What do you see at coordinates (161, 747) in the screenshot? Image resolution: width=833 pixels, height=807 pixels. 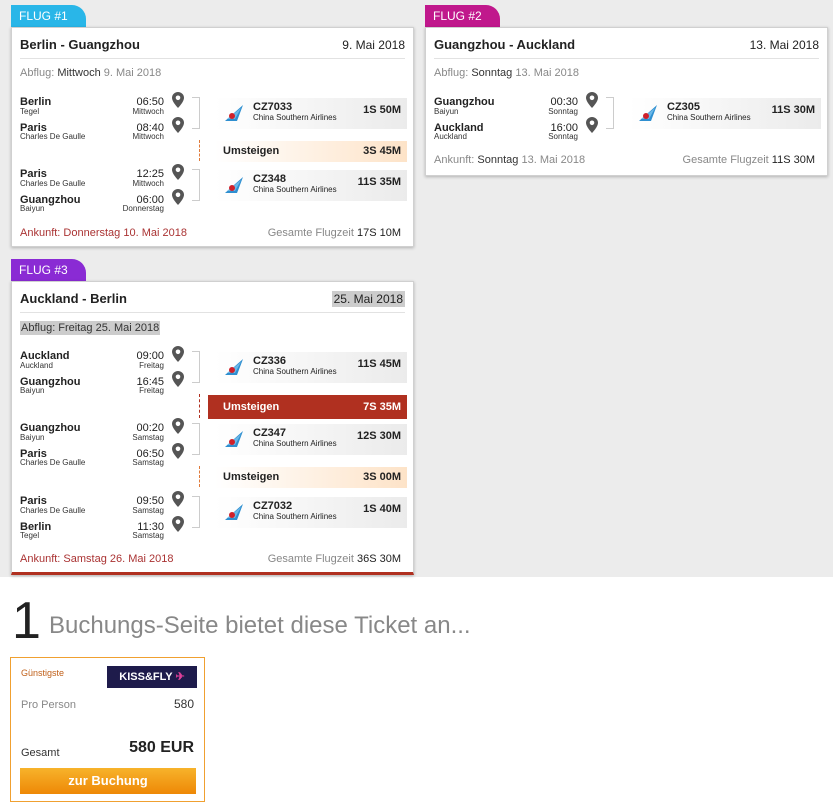 I see `total-price: 580 EUR` at bounding box center [161, 747].